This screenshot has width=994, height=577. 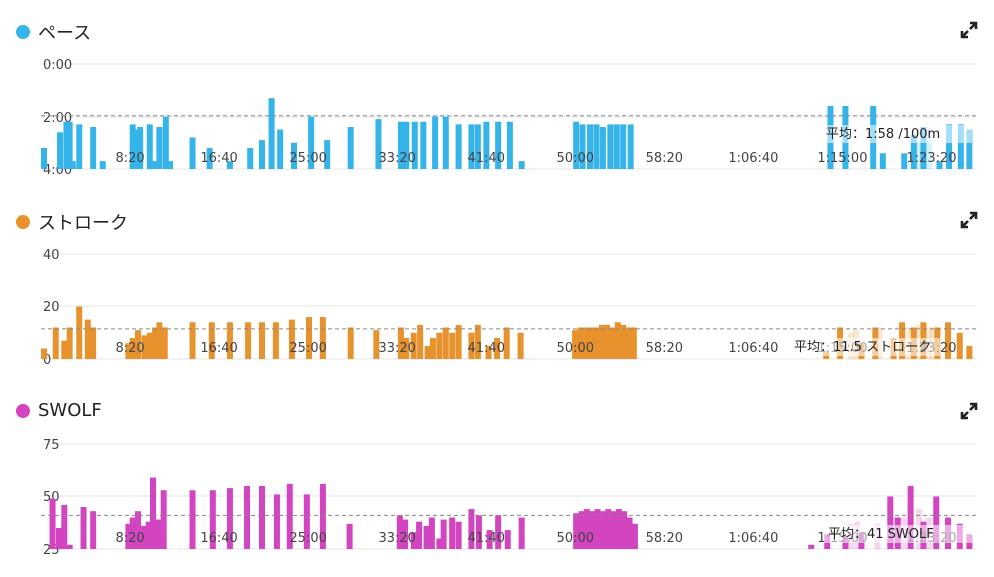 I want to click on pace-legend-dot, so click(x=23, y=32).